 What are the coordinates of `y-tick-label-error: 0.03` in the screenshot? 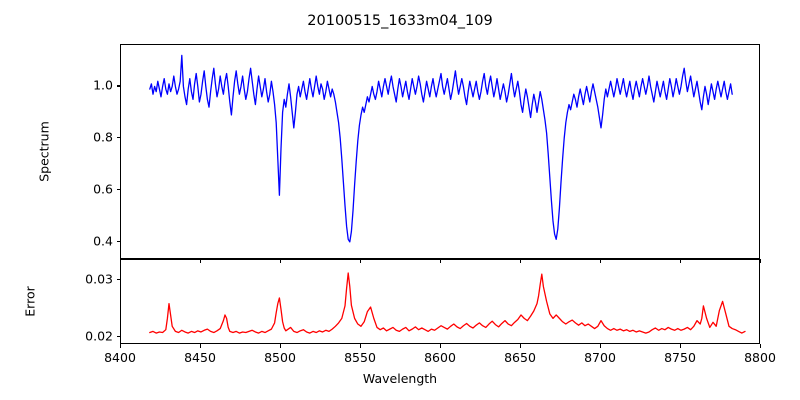 It's located at (99, 279).